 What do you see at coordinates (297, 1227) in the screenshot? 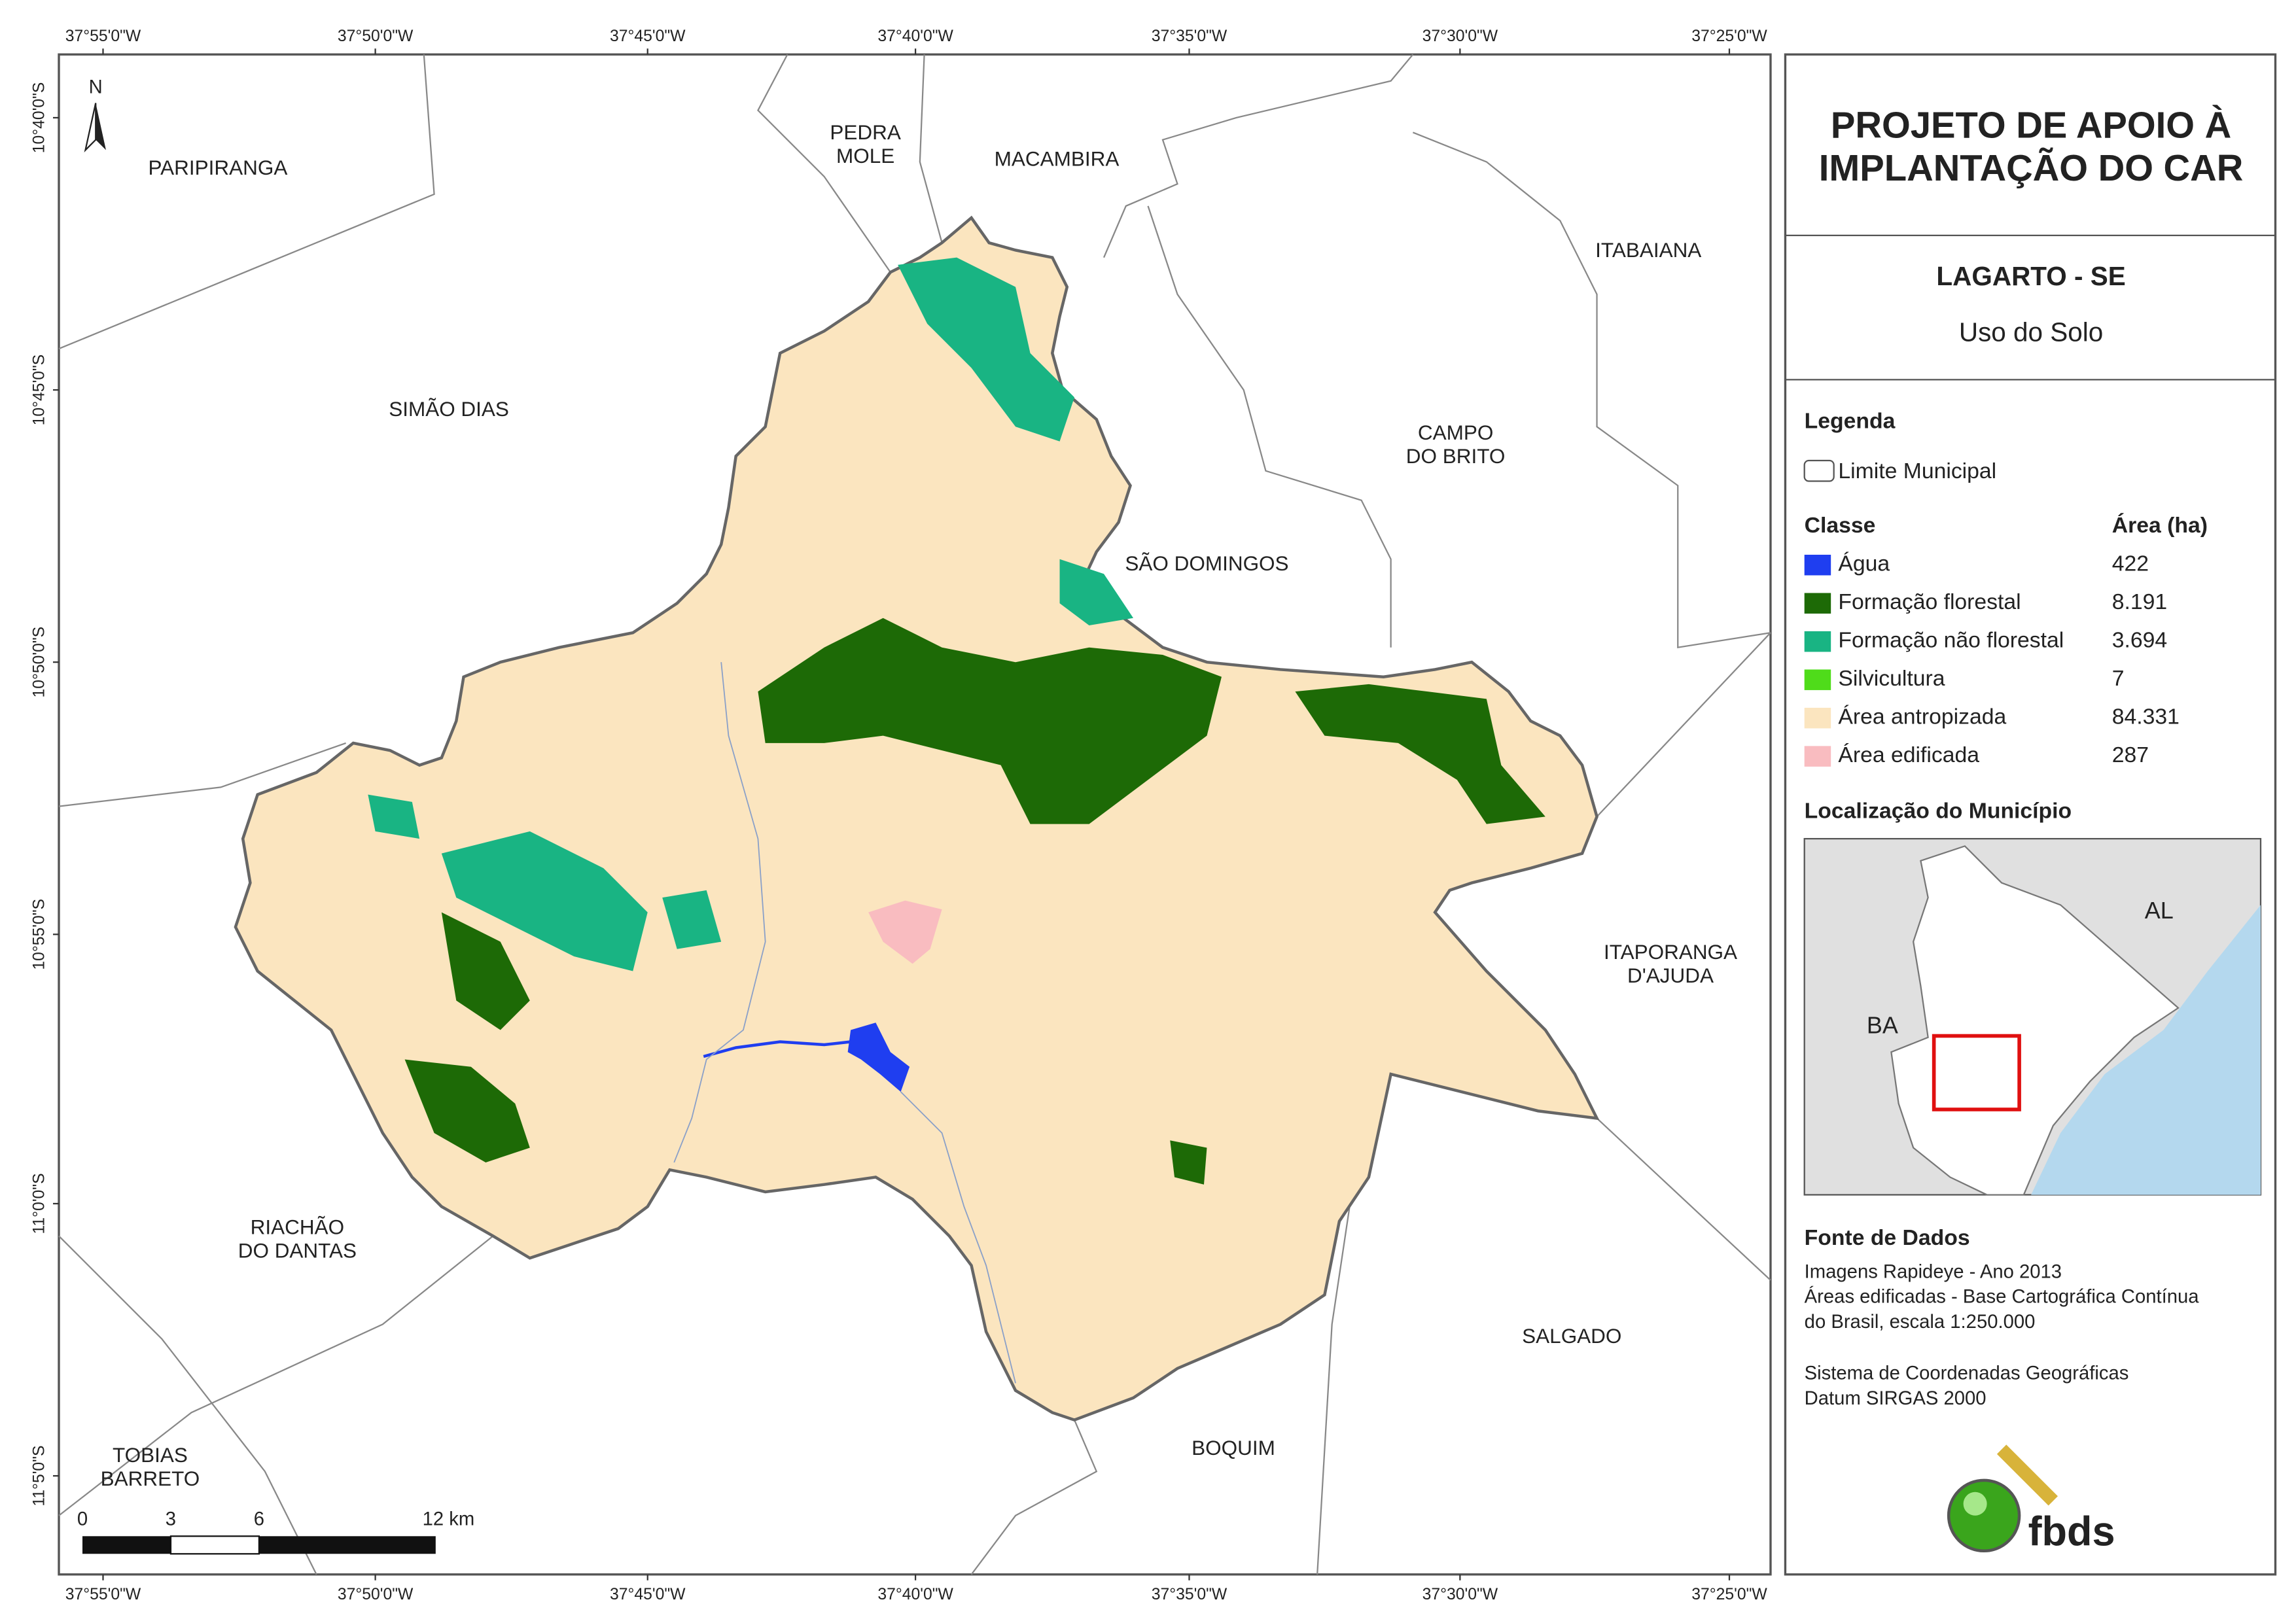
I see `place-label: RIACHÃO` at bounding box center [297, 1227].